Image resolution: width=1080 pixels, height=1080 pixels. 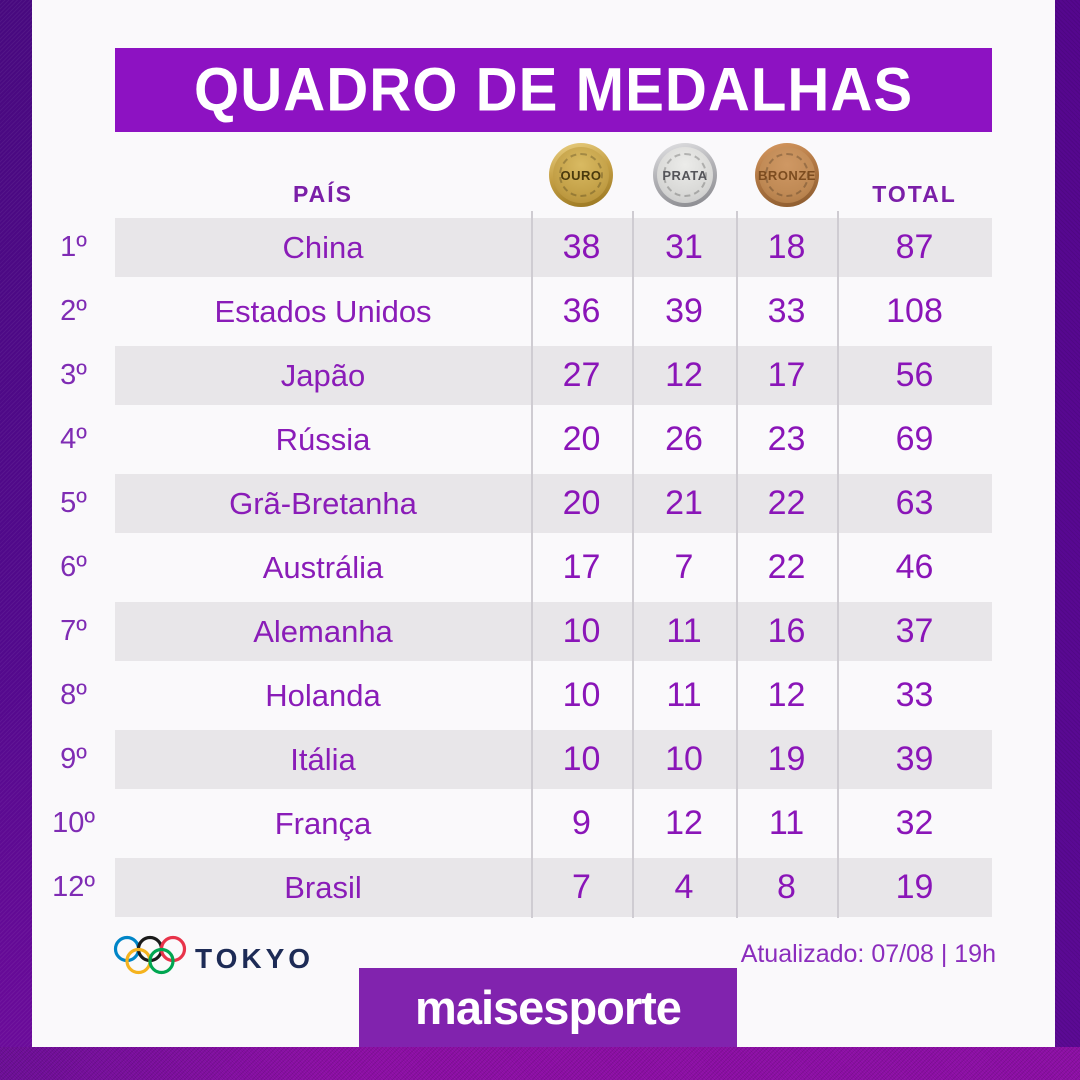 I want to click on table-row: 10º França 9 12 11 32, so click(x=543, y=823).